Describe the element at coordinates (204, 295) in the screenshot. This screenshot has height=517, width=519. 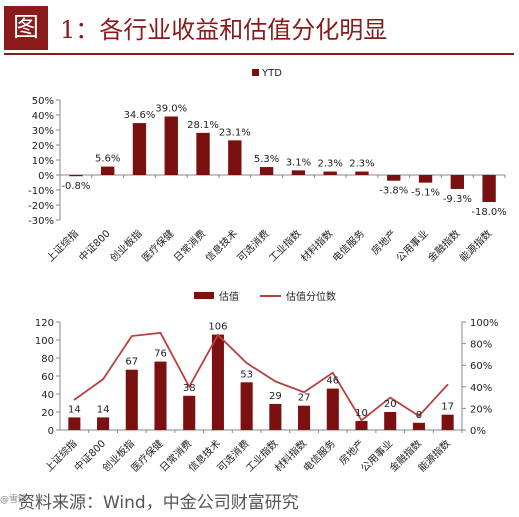
I see `legend-swatch-valuation` at that location.